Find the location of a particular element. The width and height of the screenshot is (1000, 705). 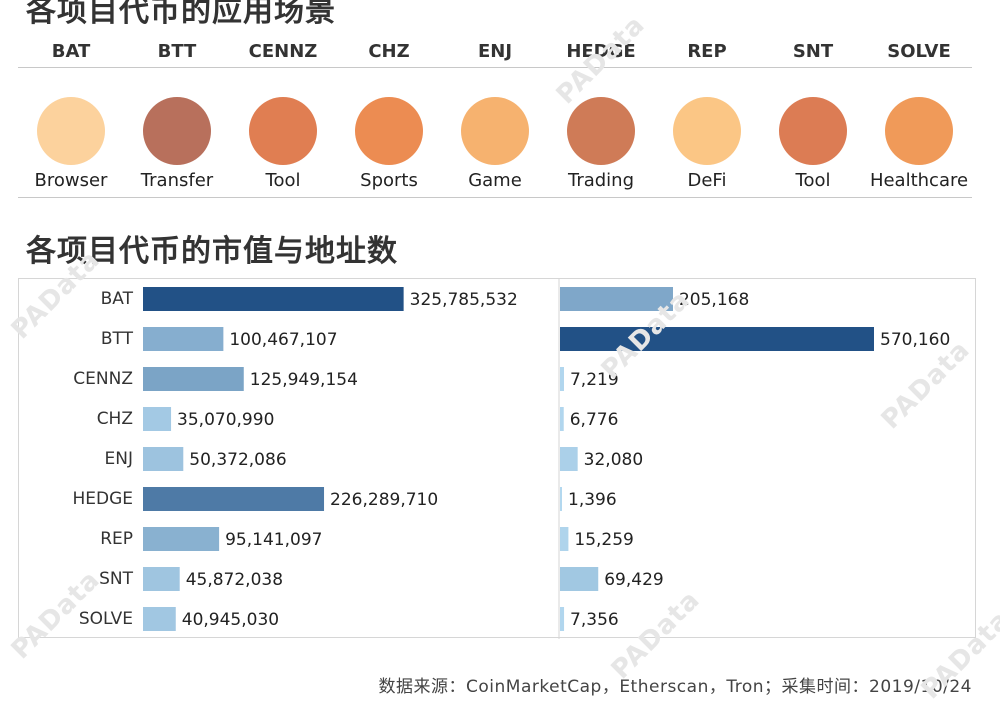

token-name: HEDGE is located at coordinates (601, 51).